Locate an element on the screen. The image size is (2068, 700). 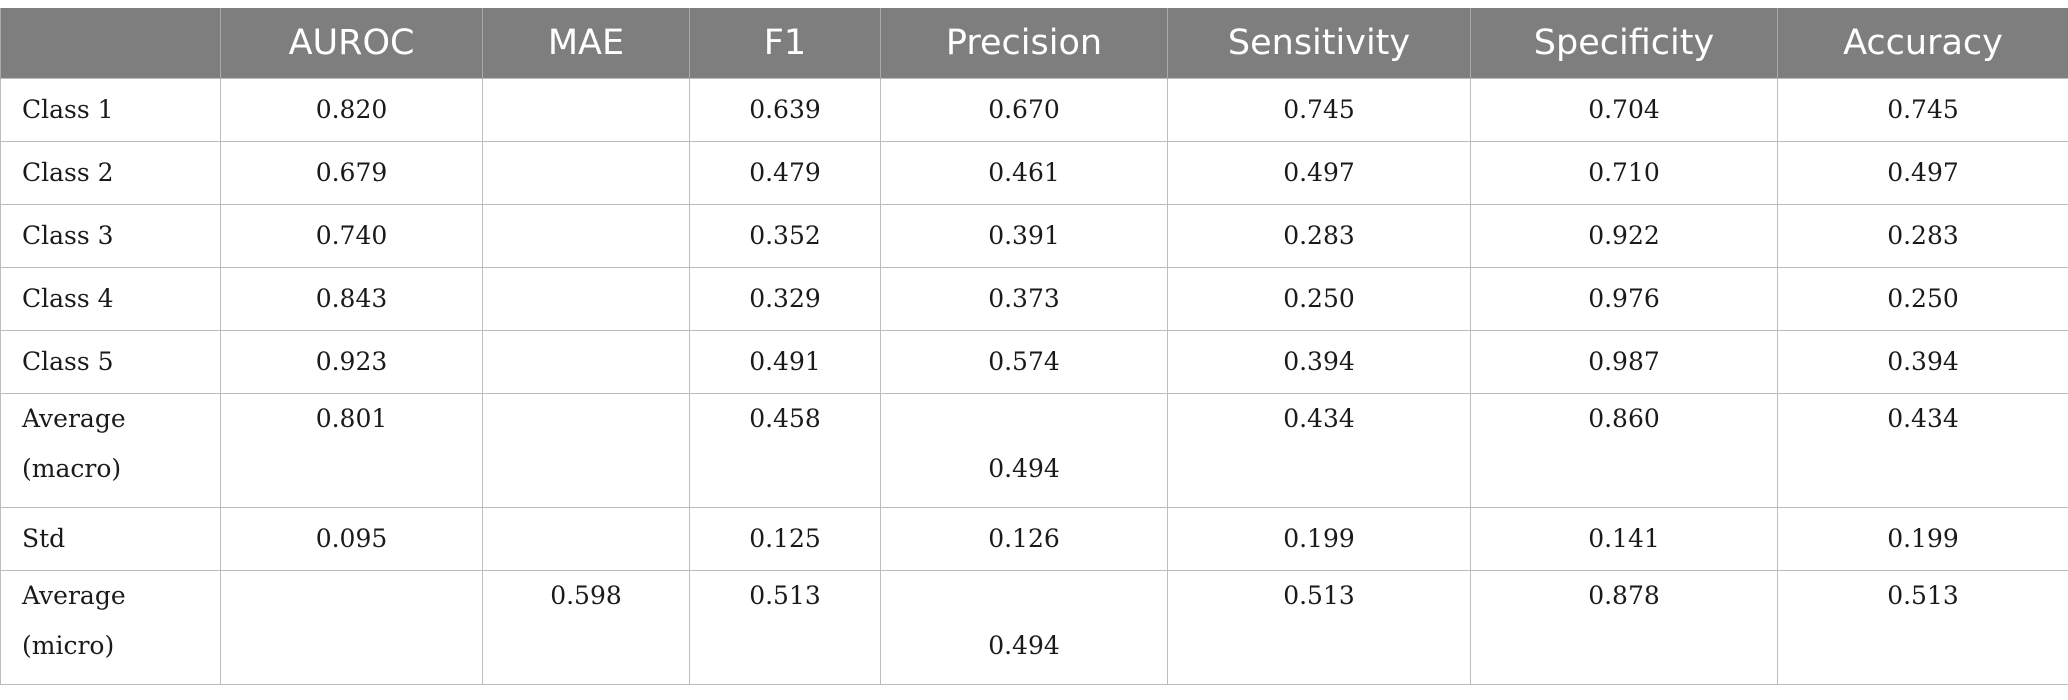
specificity-cell: 0.922 is located at coordinates (1624, 236).